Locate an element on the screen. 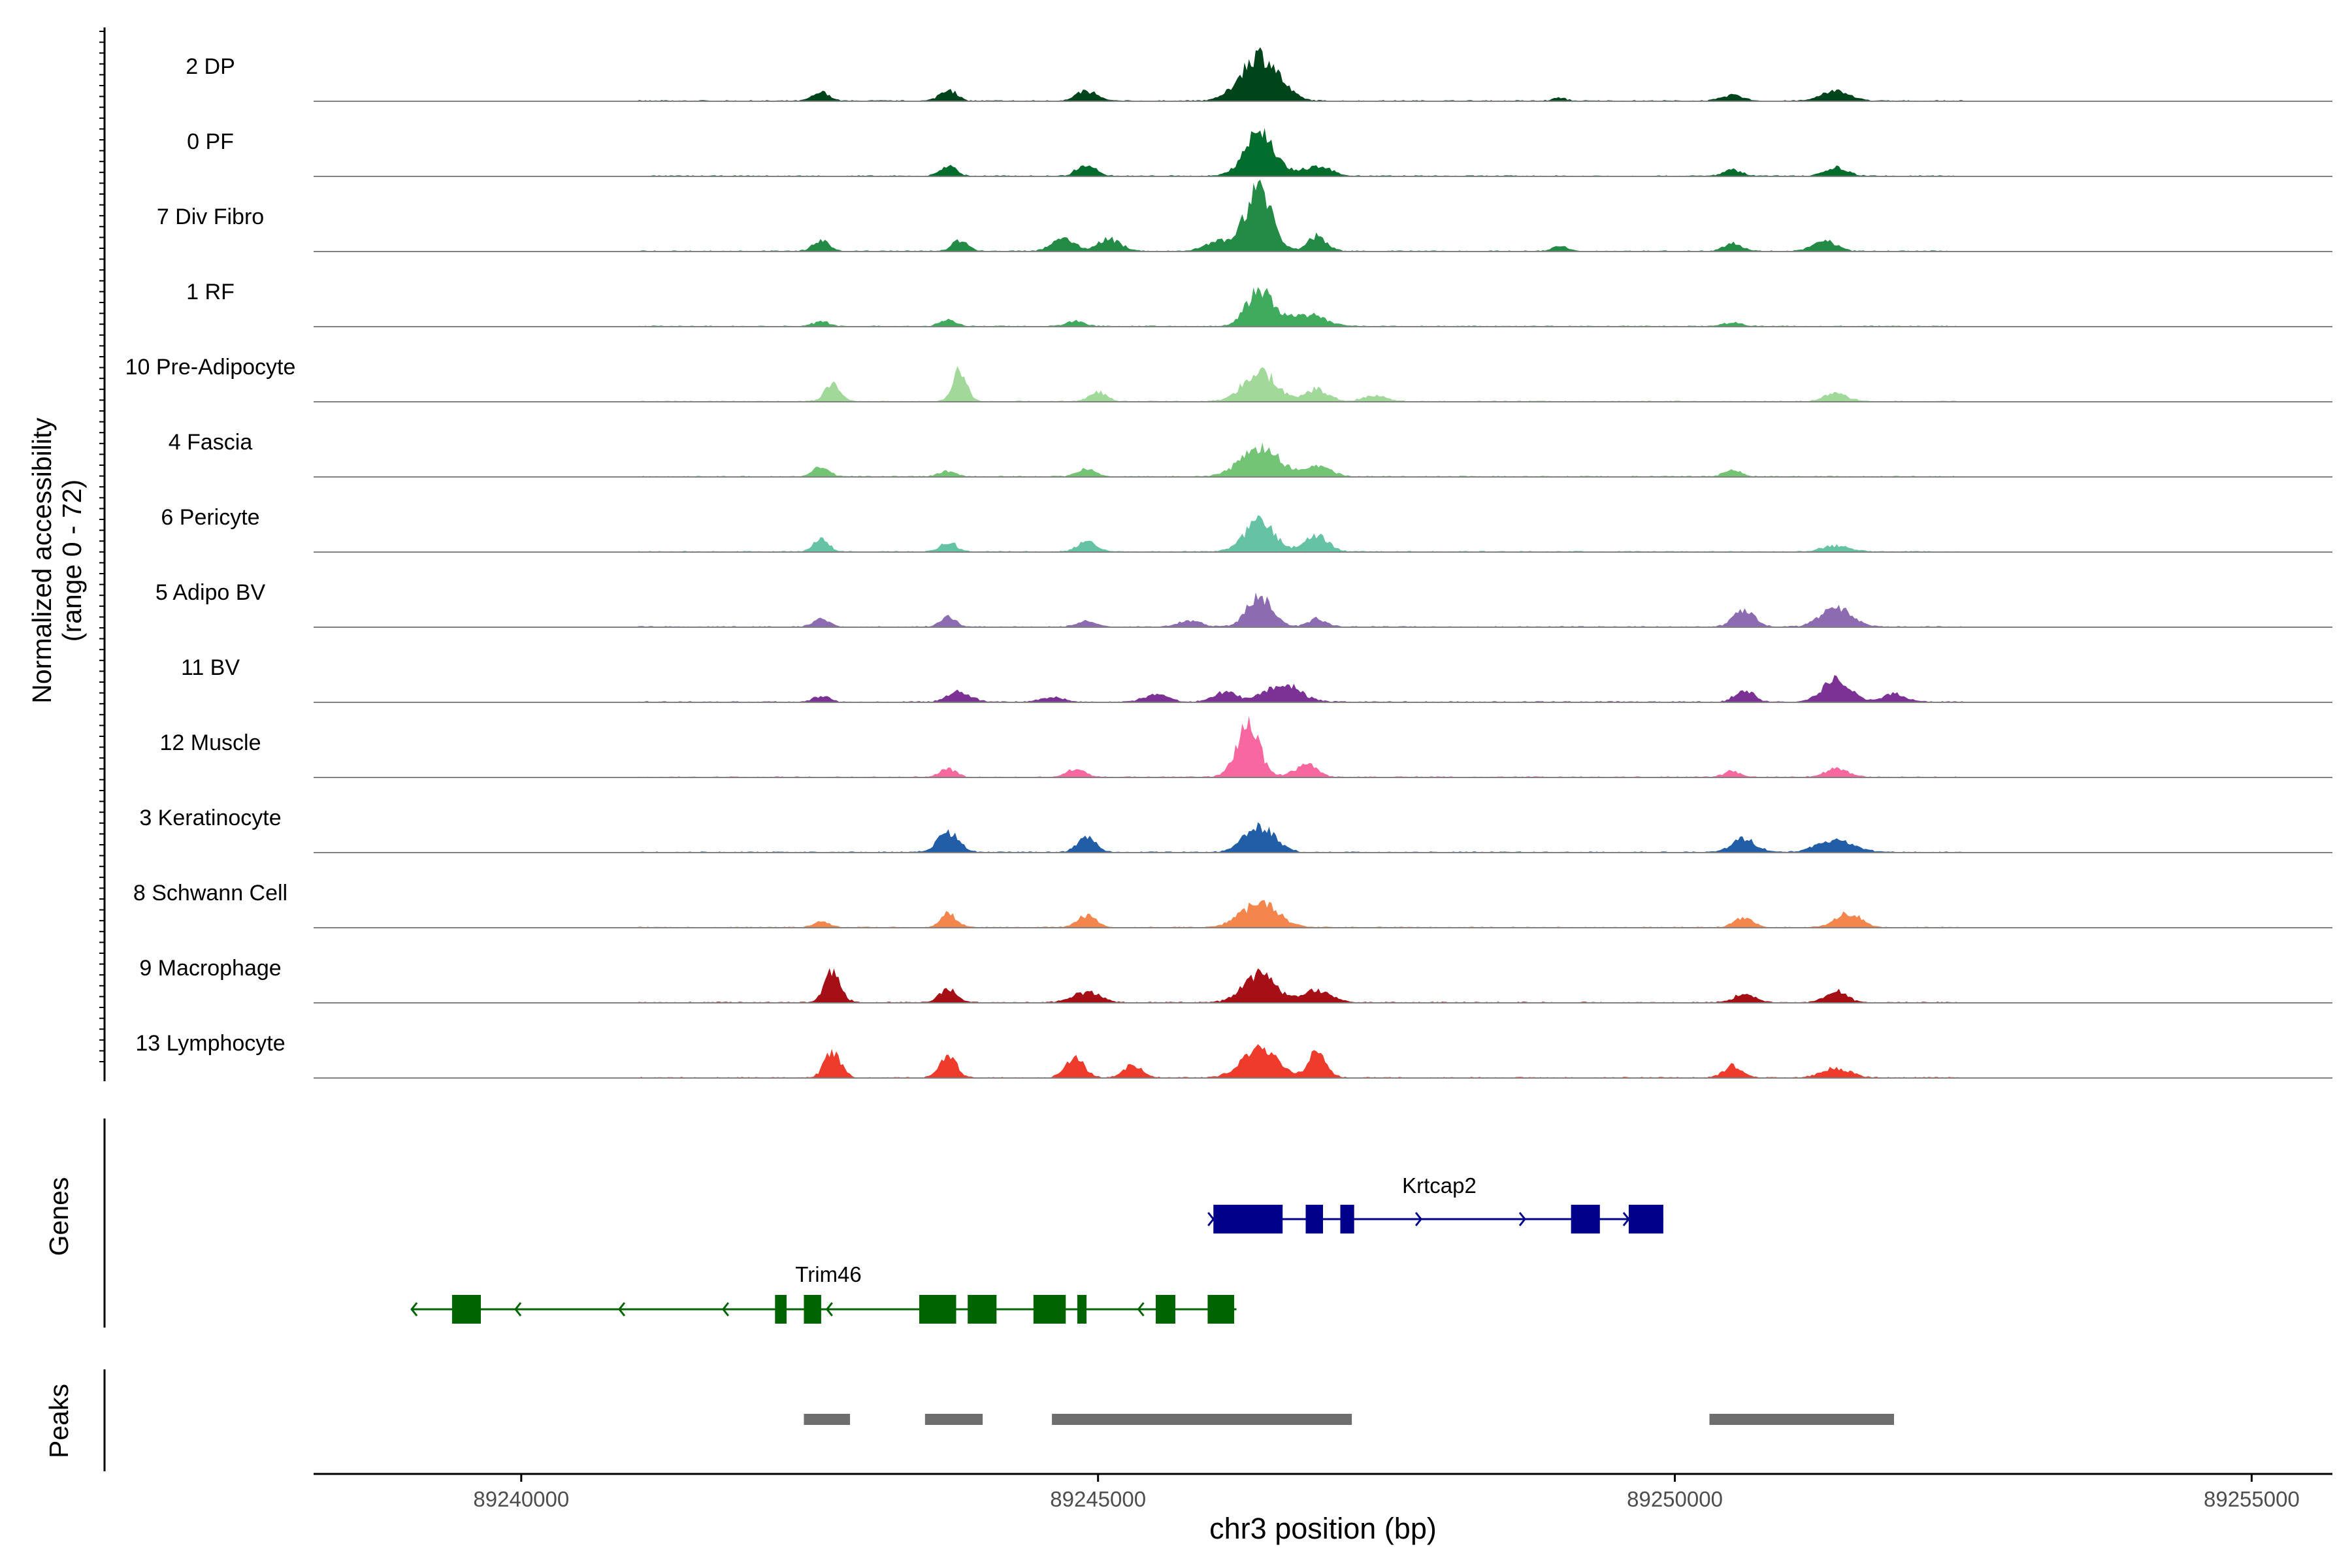 This screenshot has width=2352, height=1568. track-12-muscle: 12 Muscle is located at coordinates (1246, 746).